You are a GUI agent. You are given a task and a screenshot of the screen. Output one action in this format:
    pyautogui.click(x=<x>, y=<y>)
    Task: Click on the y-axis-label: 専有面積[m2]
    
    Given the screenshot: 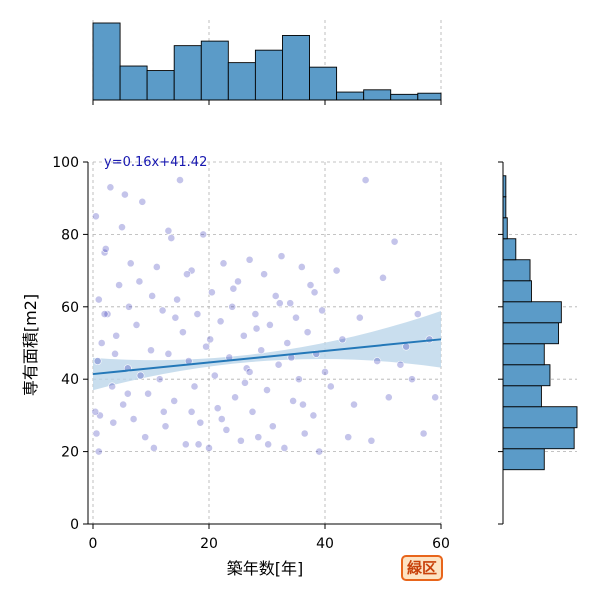 What is the action you would take?
    pyautogui.click(x=30, y=345)
    